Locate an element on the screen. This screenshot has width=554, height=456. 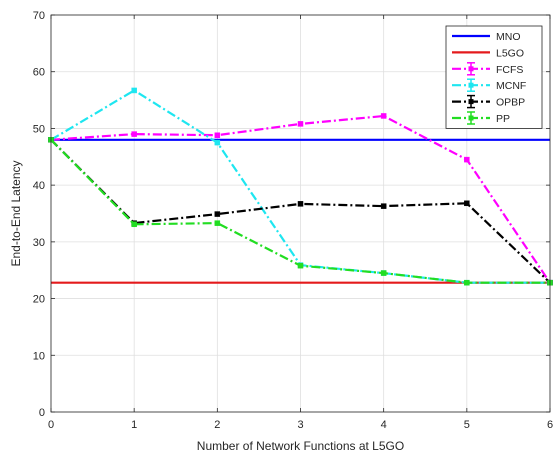
legend-label-fcfs: FCFS is located at coordinates (509, 70).